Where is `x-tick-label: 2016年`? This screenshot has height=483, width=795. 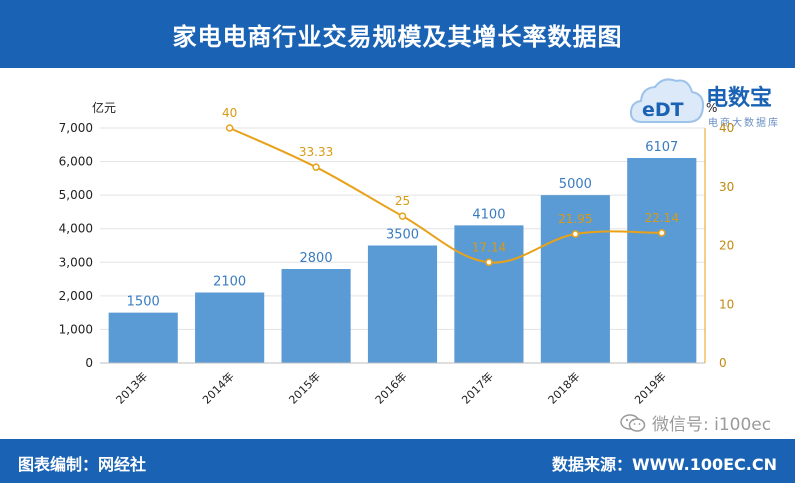 x-tick-label: 2016年 is located at coordinates (390, 387).